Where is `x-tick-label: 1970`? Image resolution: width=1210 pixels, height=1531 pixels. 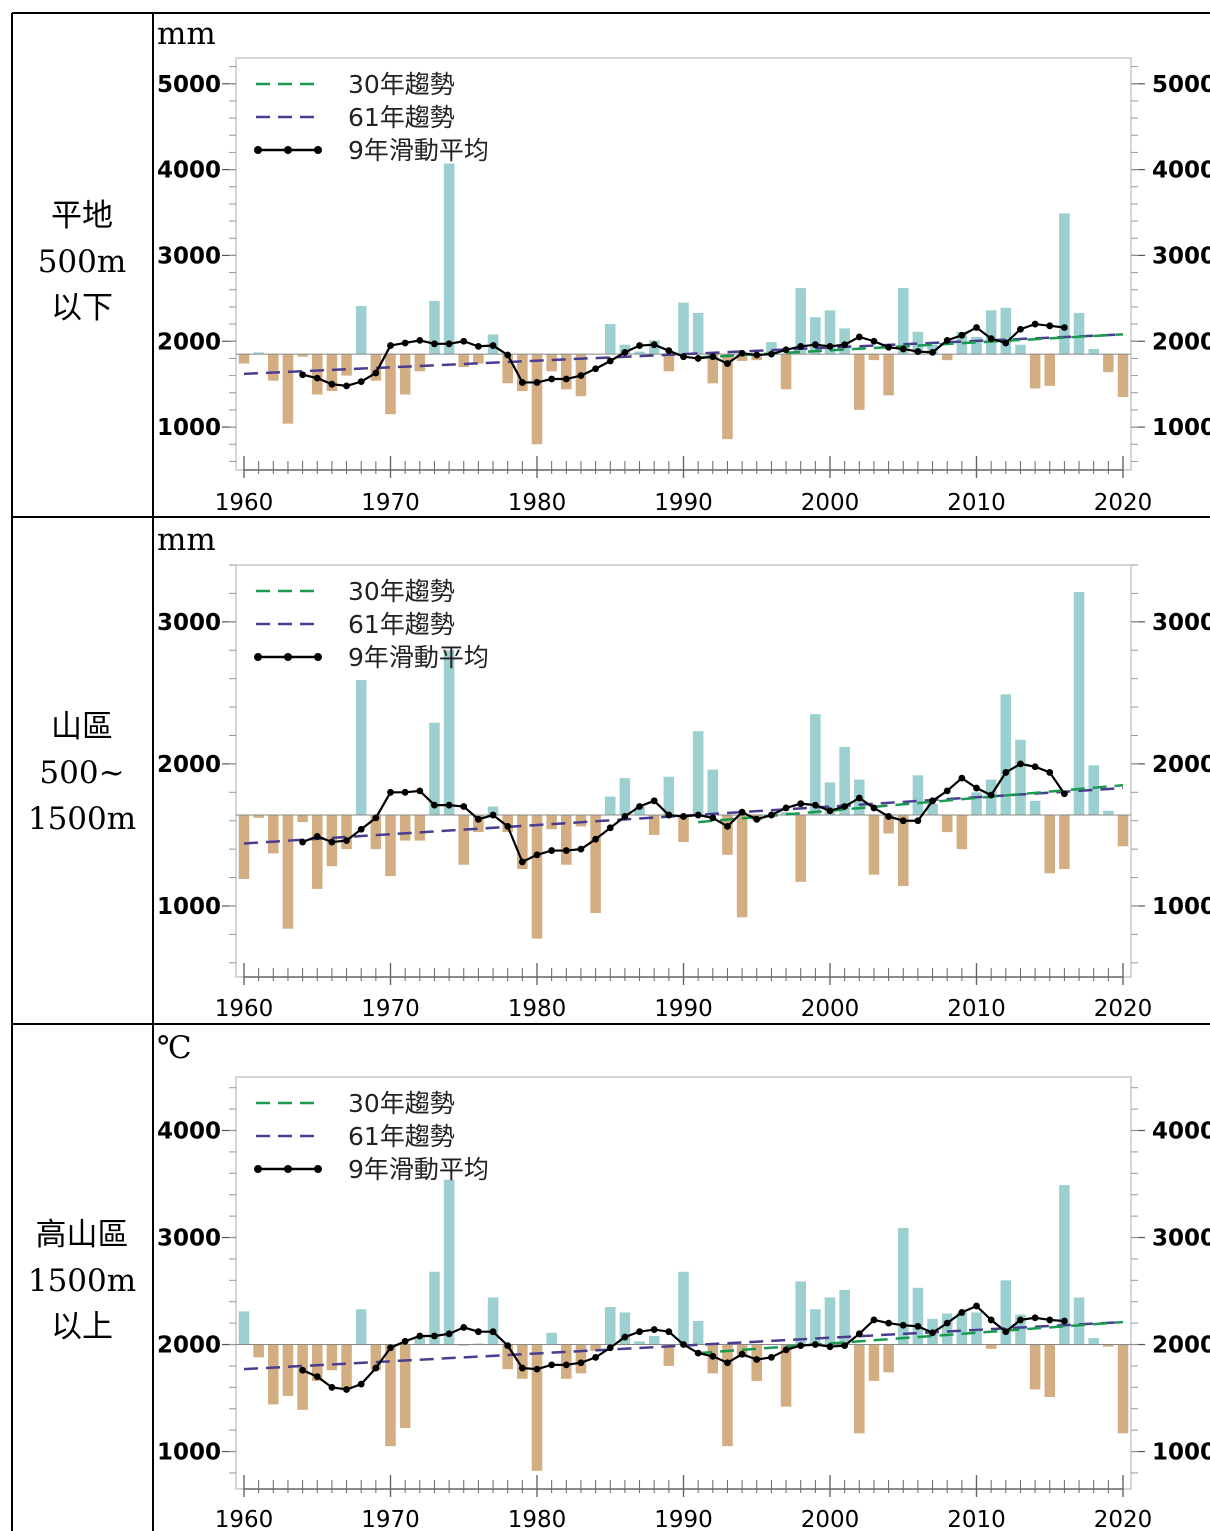 x-tick-label: 1970 is located at coordinates (390, 1009).